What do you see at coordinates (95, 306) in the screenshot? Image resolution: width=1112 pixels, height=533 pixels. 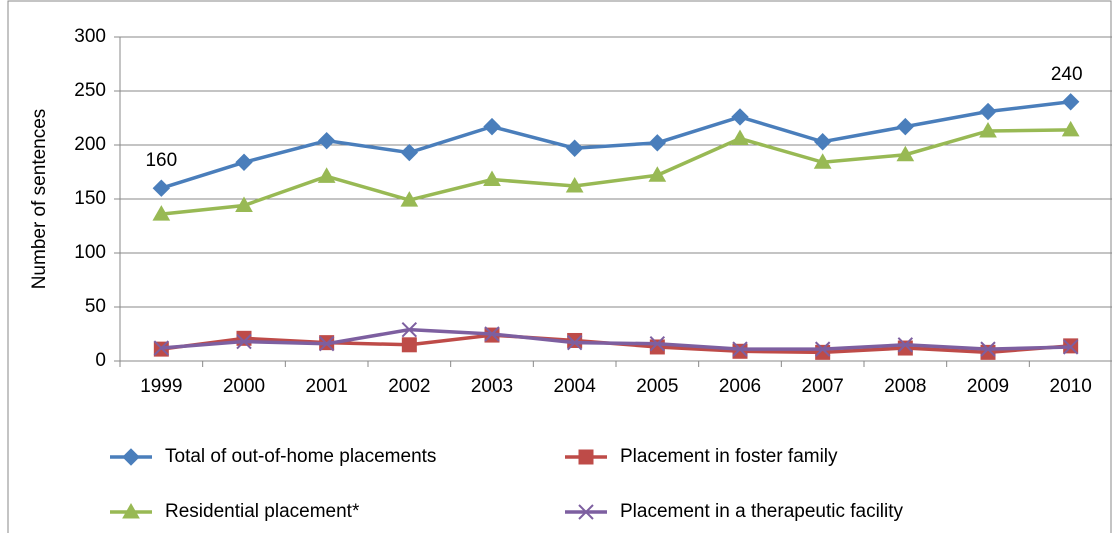 I see `y-tick-label: 50` at bounding box center [95, 306].